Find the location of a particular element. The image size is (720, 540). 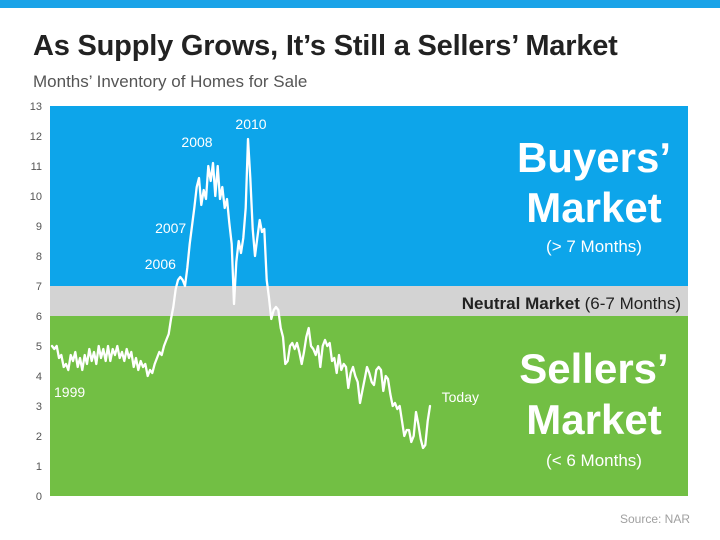

top-accent-bar is located at coordinates (360, 4).